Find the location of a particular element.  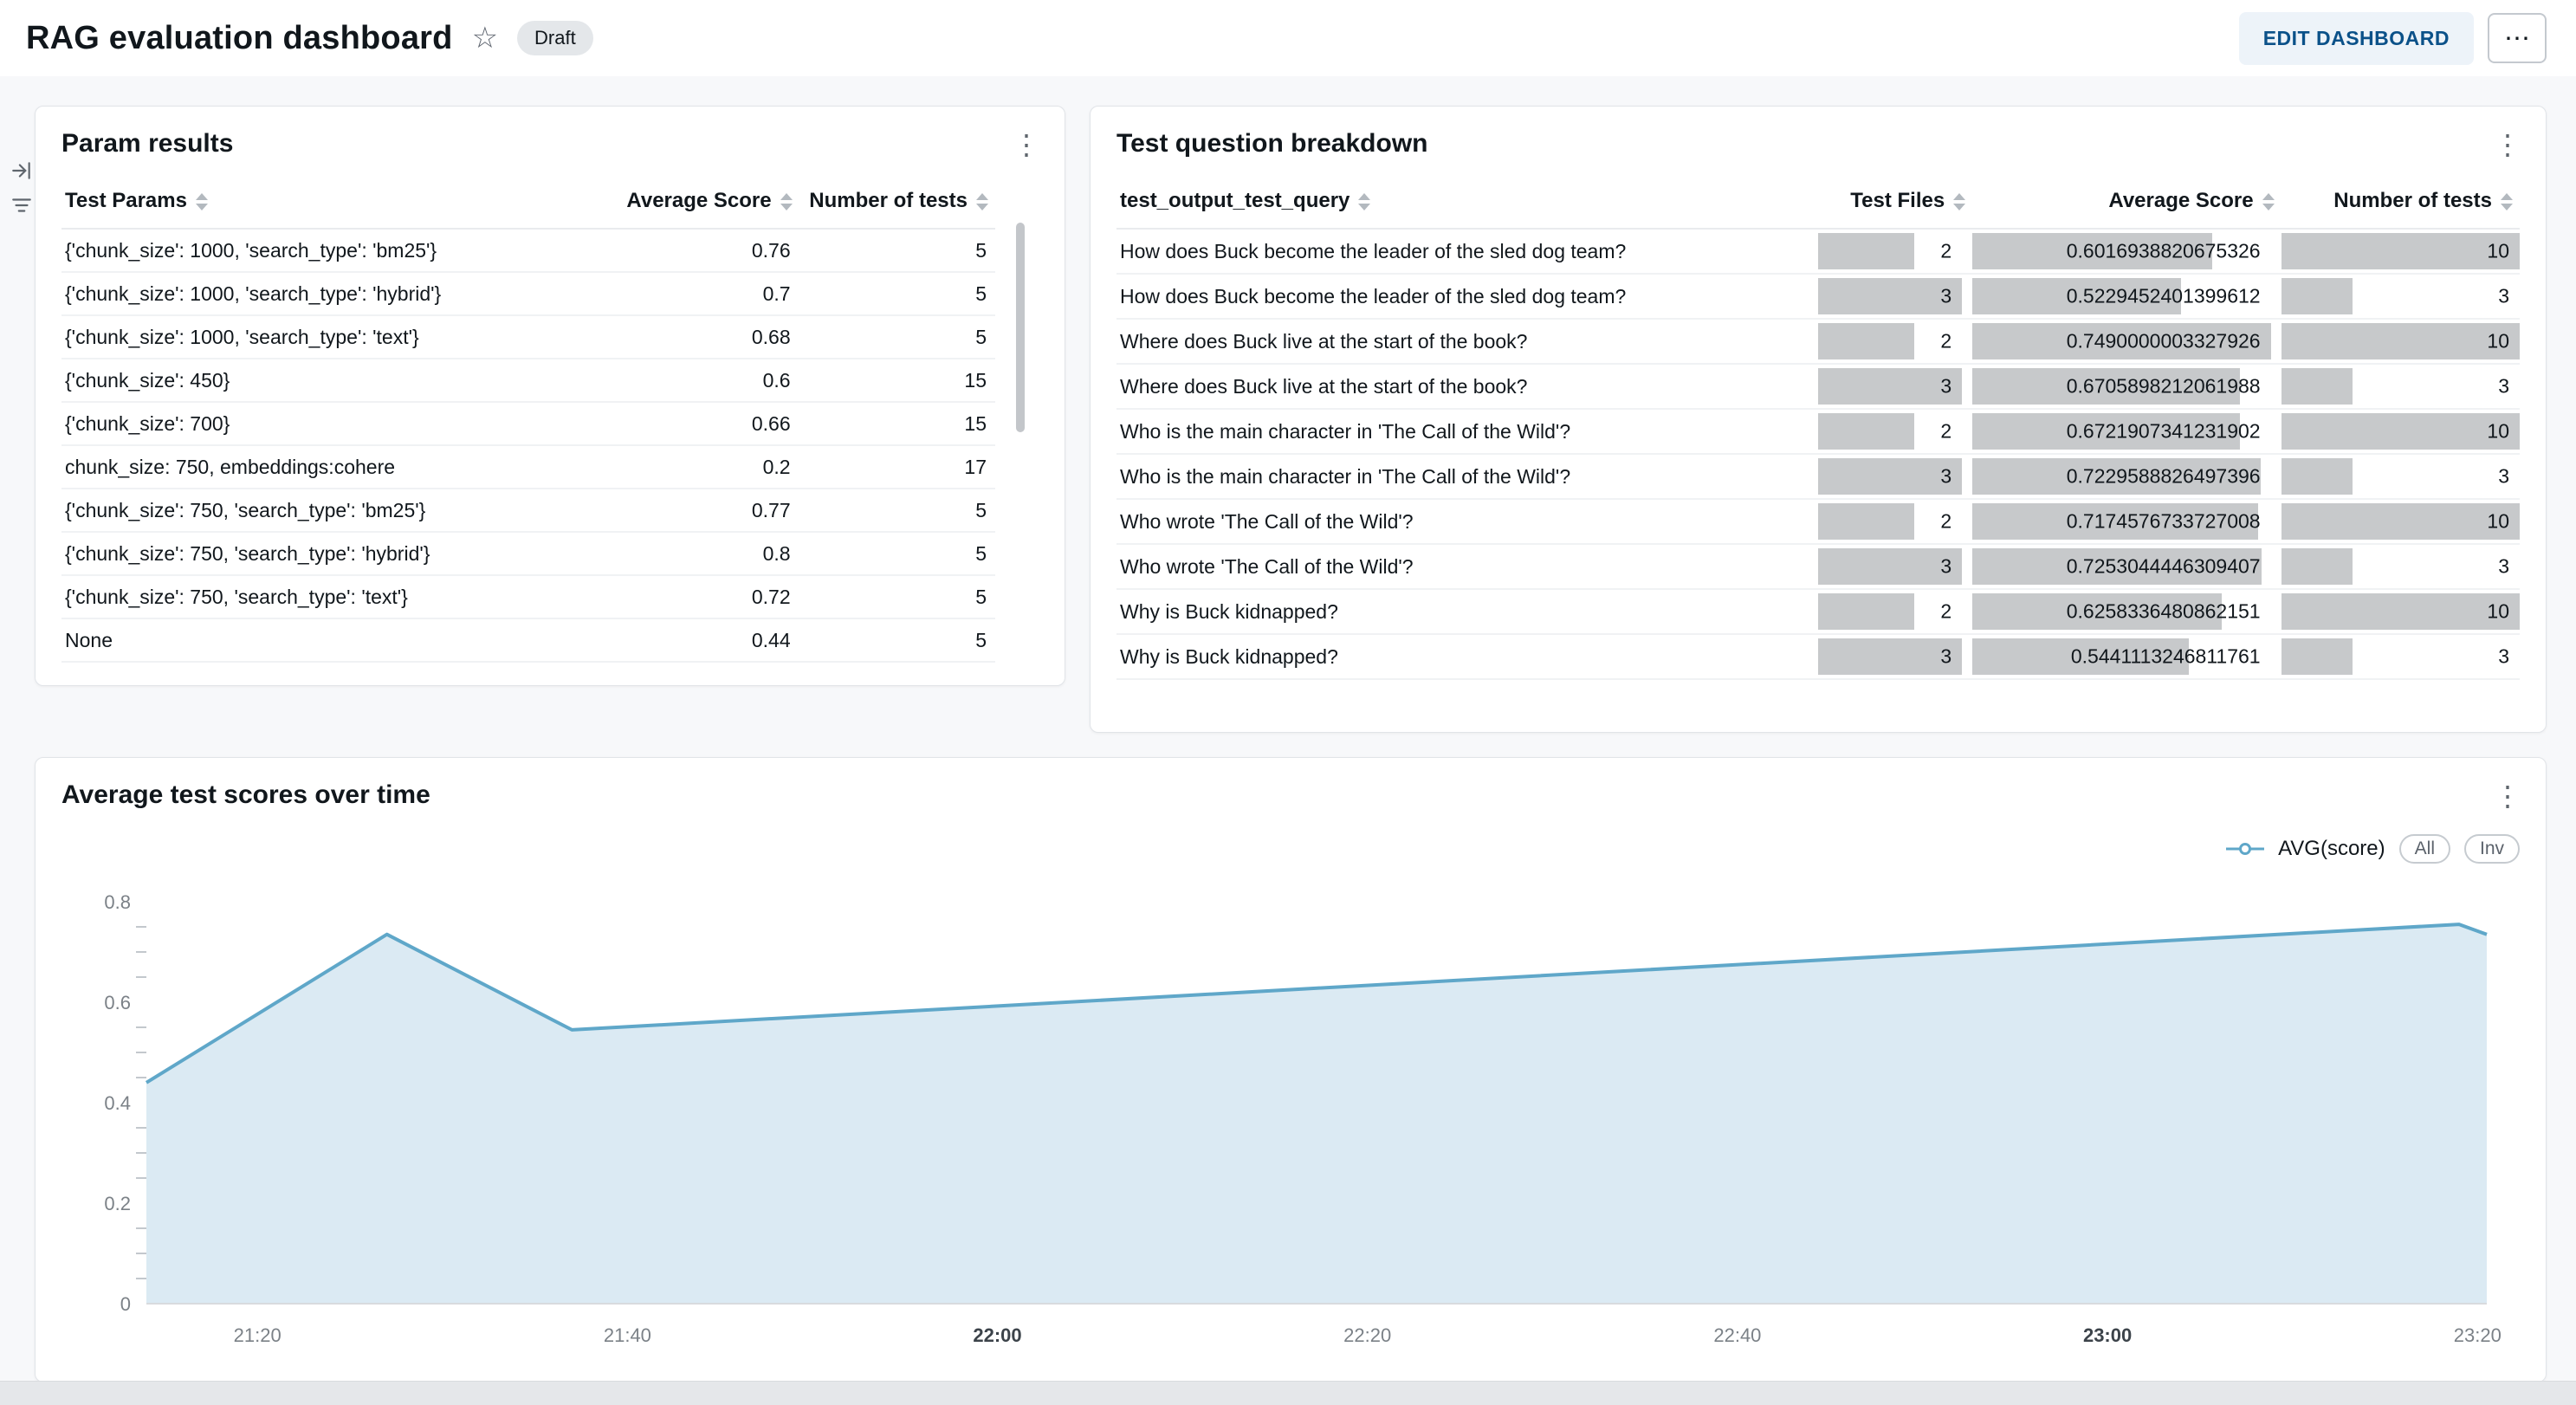

column-header-test-params: Test Params is located at coordinates (332, 203).